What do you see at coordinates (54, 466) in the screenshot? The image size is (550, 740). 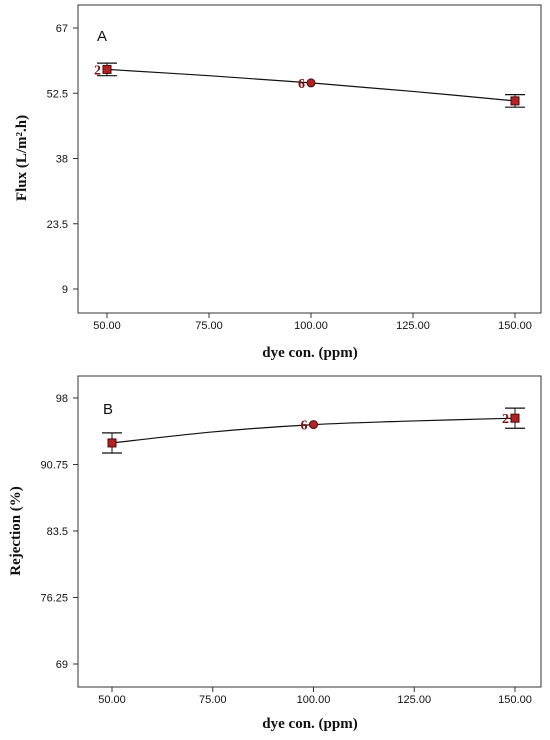 I see `y-tick-label: 90.75` at bounding box center [54, 466].